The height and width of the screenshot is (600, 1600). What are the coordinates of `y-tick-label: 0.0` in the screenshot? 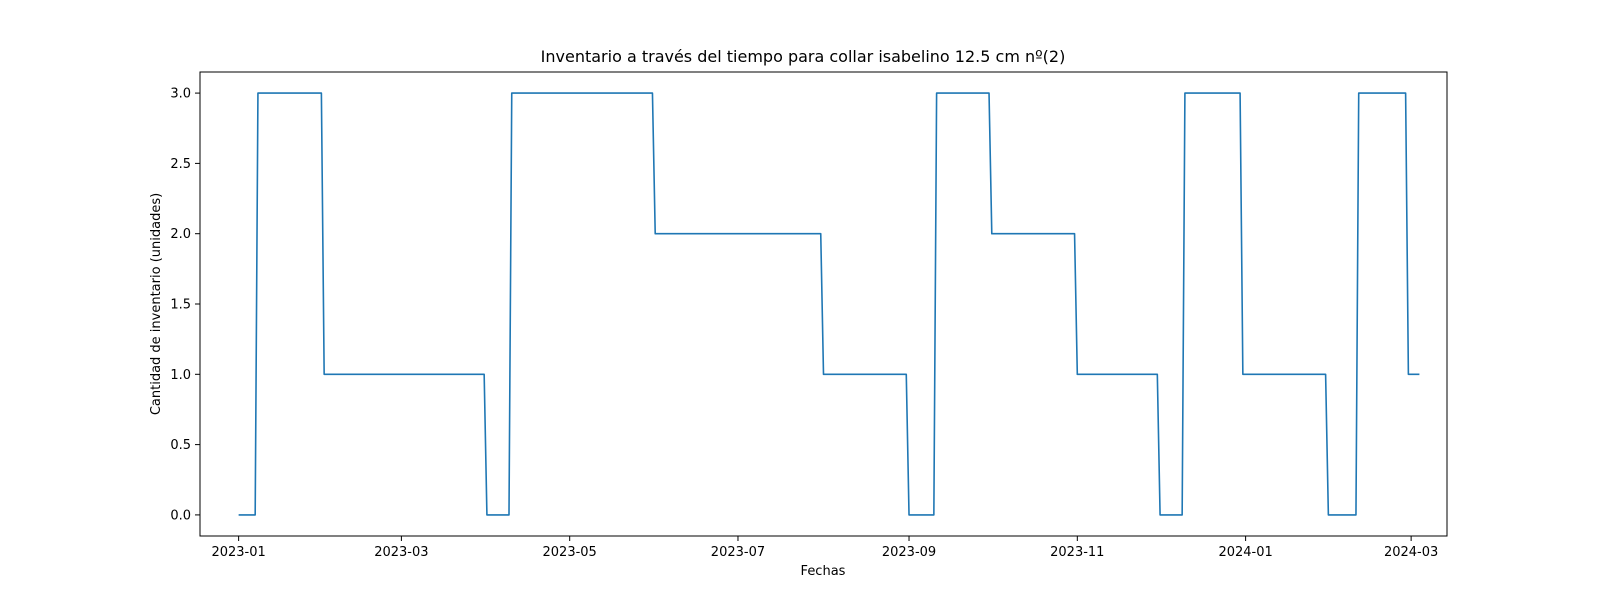 It's located at (180, 515).